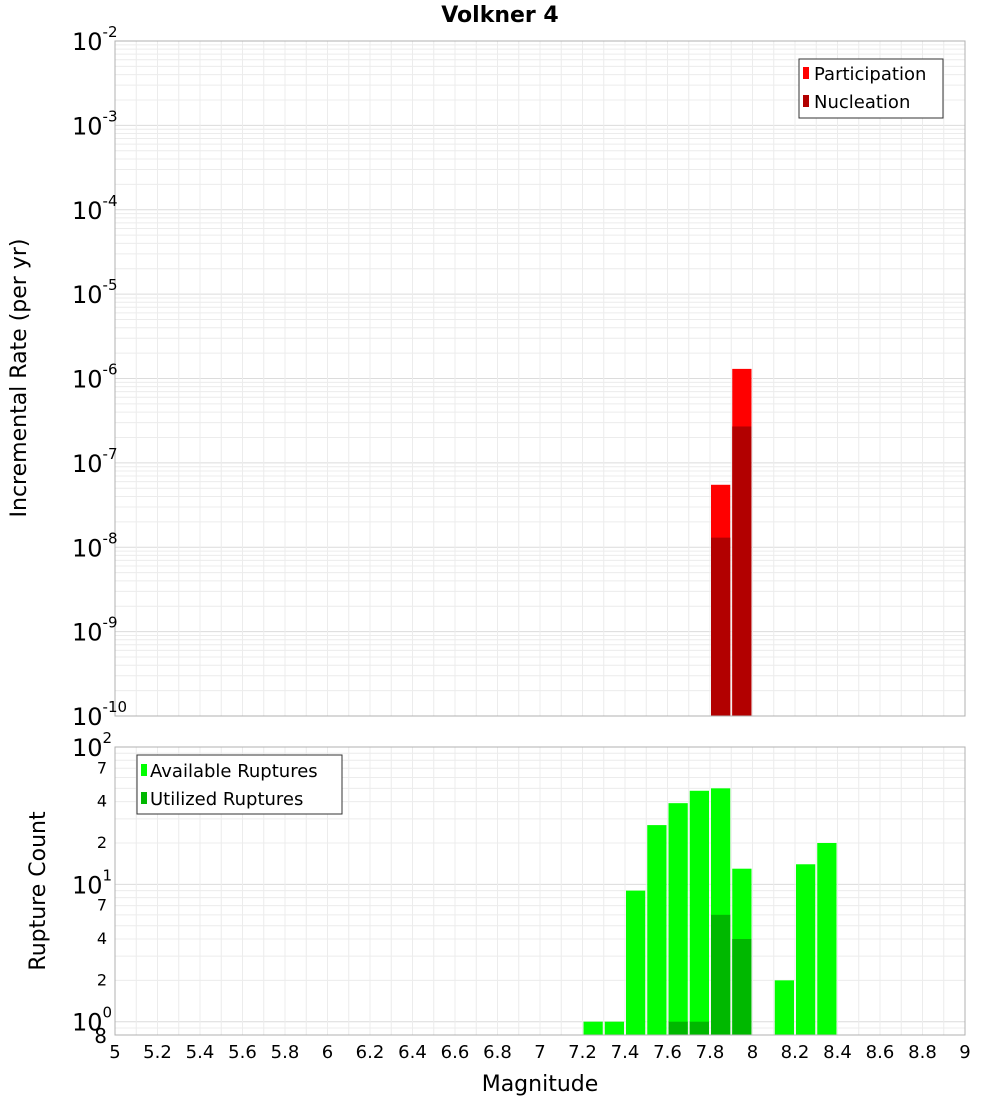 The image size is (1000, 1100). What do you see at coordinates (19, 378) in the screenshot?
I see `top-chart-y-axis-label: Incremental Rate (per yr)` at bounding box center [19, 378].